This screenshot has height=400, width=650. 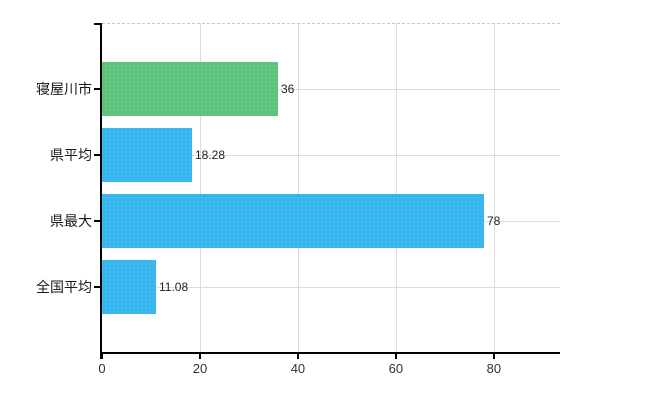 I want to click on plot-top-border, so click(x=331, y=23).